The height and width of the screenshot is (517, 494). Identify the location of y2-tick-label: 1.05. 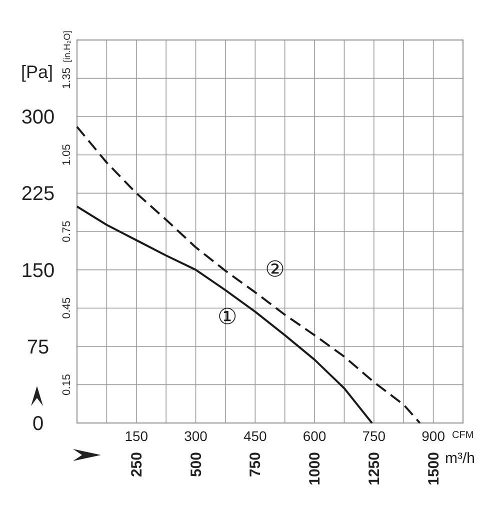
(67, 155).